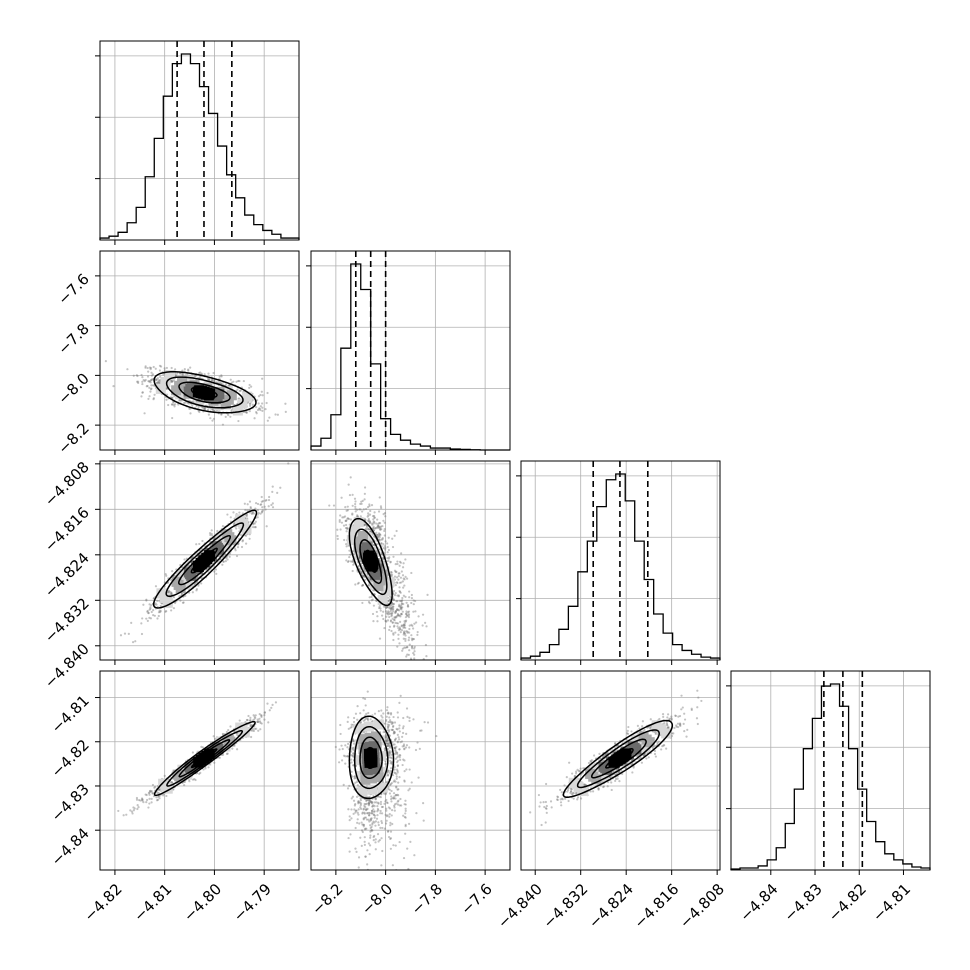  What do you see at coordinates (847, 902) in the screenshot?
I see `x-tick-label: −4.82` at bounding box center [847, 902].